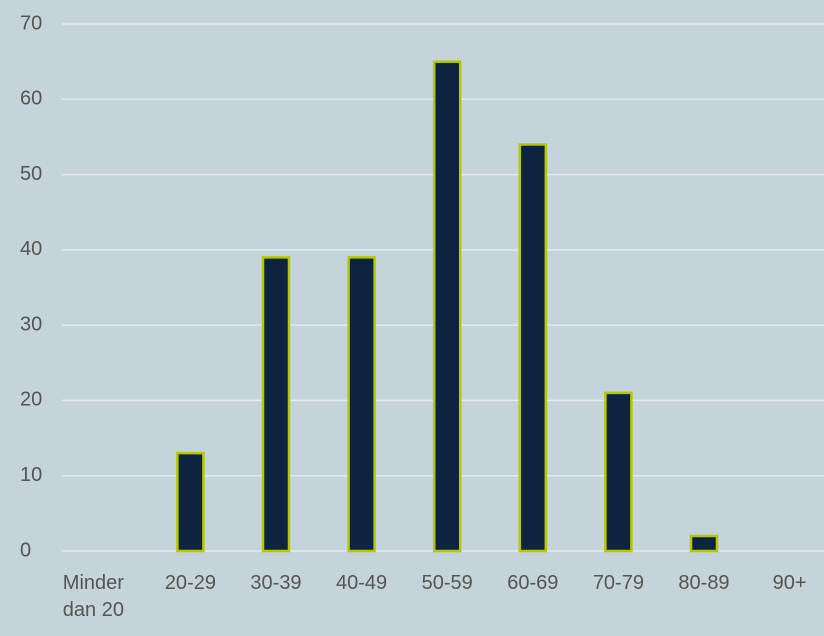 This screenshot has height=636, width=824. I want to click on x-tick-label-box: 30-39, so click(276, 583).